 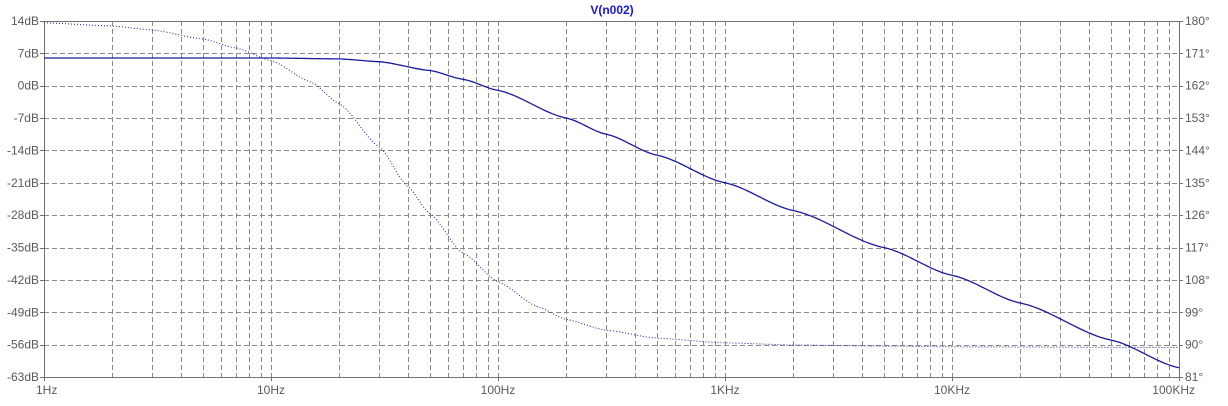 What do you see at coordinates (28, 86) in the screenshot?
I see `left-axis-tick-label: 0dB` at bounding box center [28, 86].